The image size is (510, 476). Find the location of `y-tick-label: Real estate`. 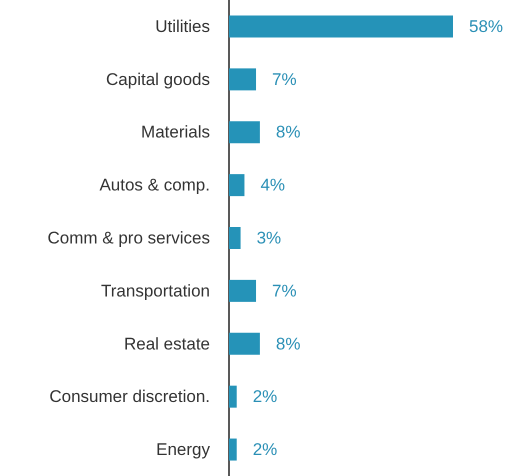

y-tick-label: Real estate is located at coordinates (167, 344).